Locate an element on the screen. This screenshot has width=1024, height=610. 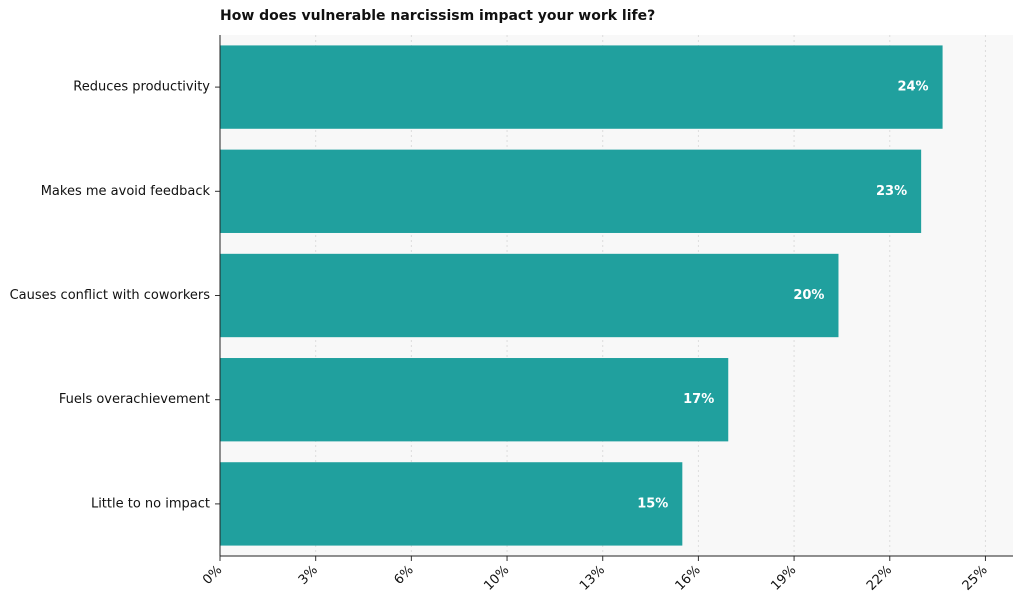
value-label: 23% is located at coordinates (891, 191).